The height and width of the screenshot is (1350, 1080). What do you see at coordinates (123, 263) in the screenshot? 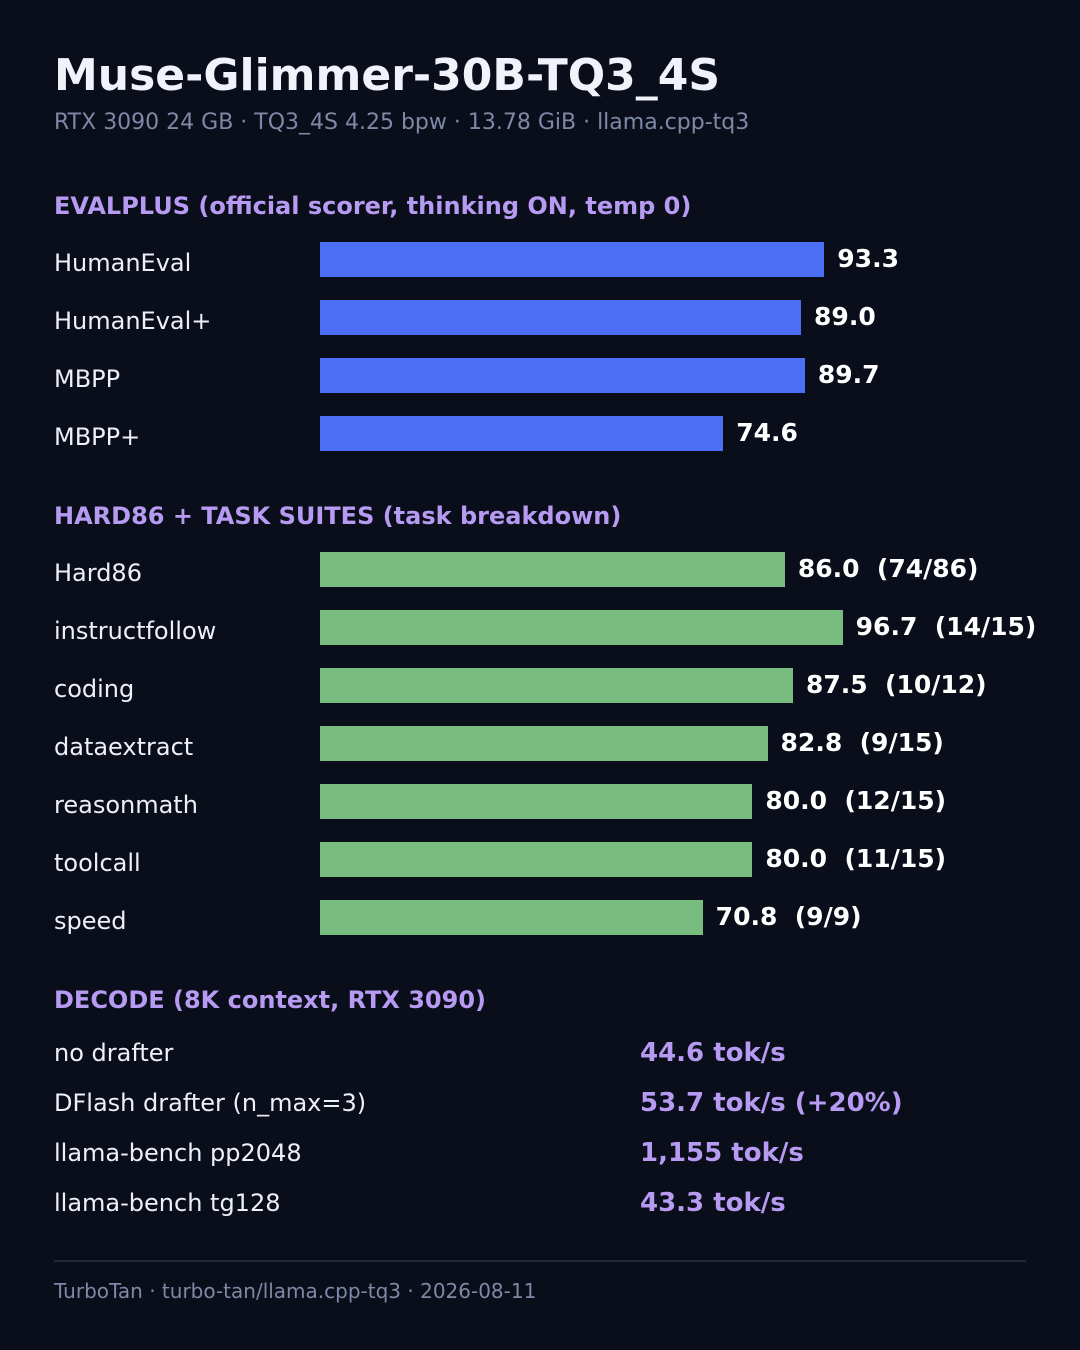
I see `bar-category-label: HumanEval` at bounding box center [123, 263].